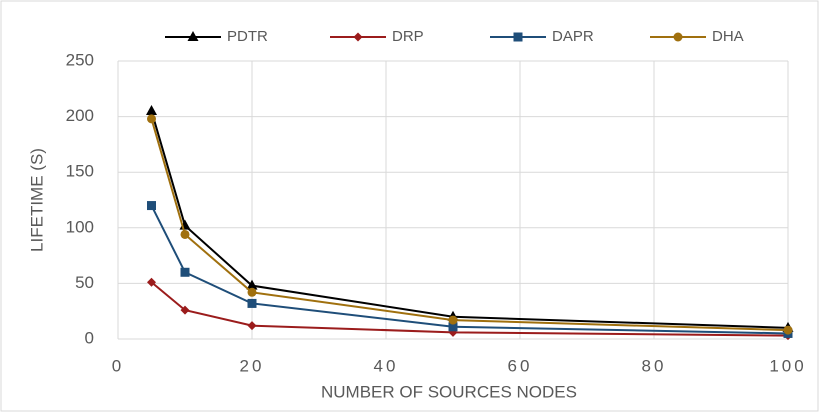 The image size is (819, 412). Describe the element at coordinates (787, 365) in the screenshot. I see `x-tick-label: 100` at that location.